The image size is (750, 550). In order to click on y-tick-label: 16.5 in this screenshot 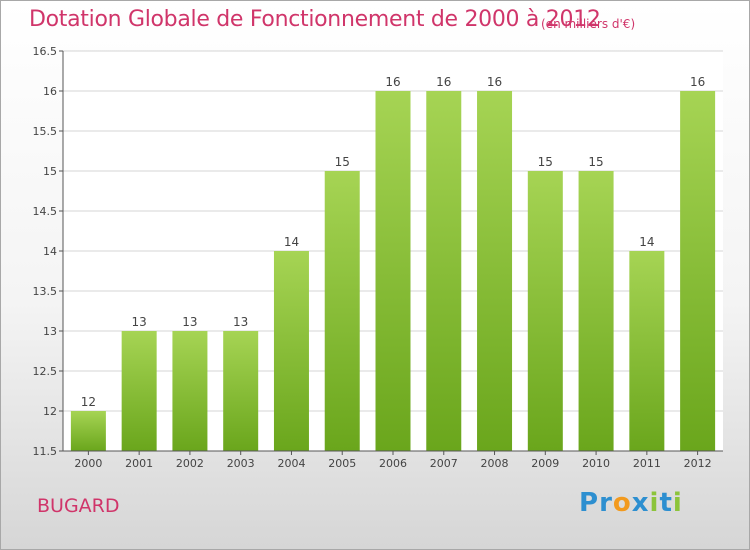, I will do `click(45, 51)`.